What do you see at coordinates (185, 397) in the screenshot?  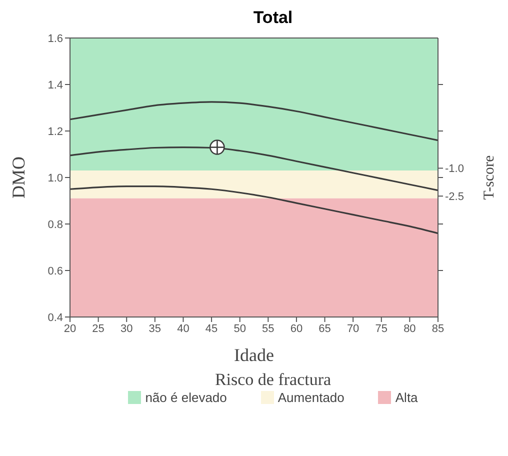 I see `legend-label: não é elevado` at bounding box center [185, 397].